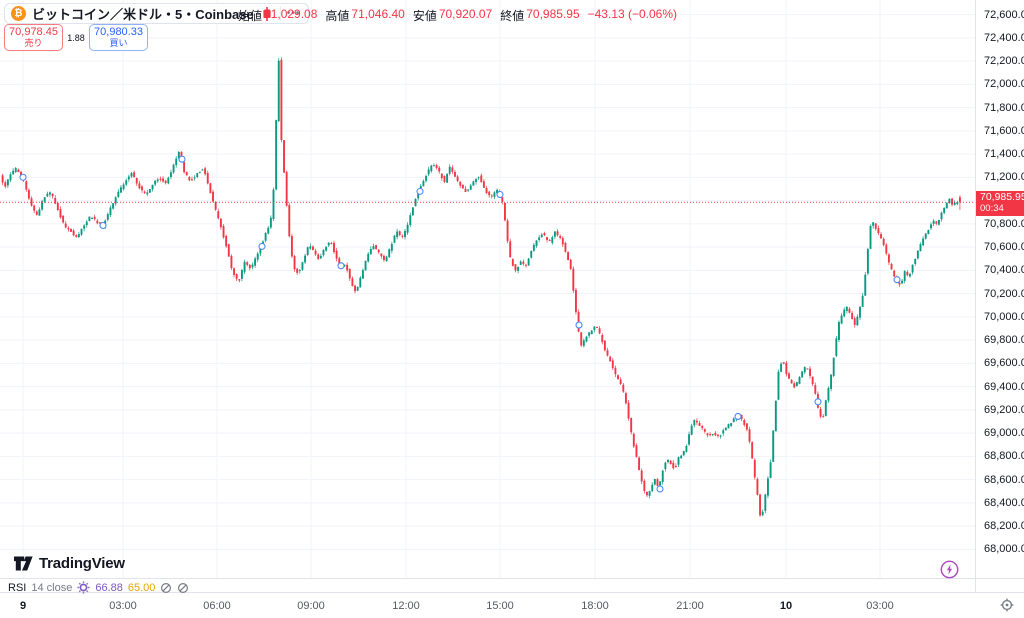 The image size is (1024, 618). Describe the element at coordinates (217, 606) in the screenshot. I see `time-tick-label: 06:00` at that location.